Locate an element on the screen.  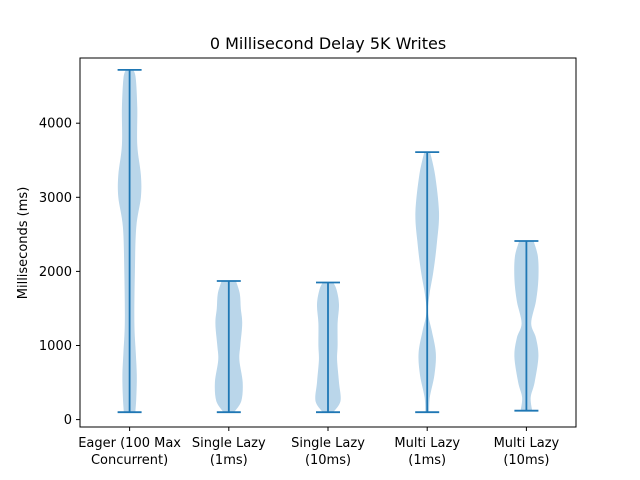
chart-title: 0 Millisecond Delay 5K Writes is located at coordinates (328, 43).